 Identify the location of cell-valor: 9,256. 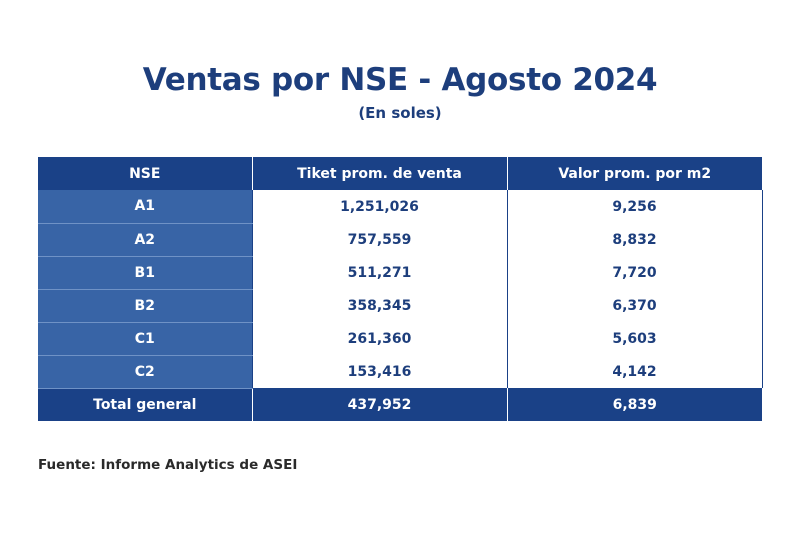
(634, 206).